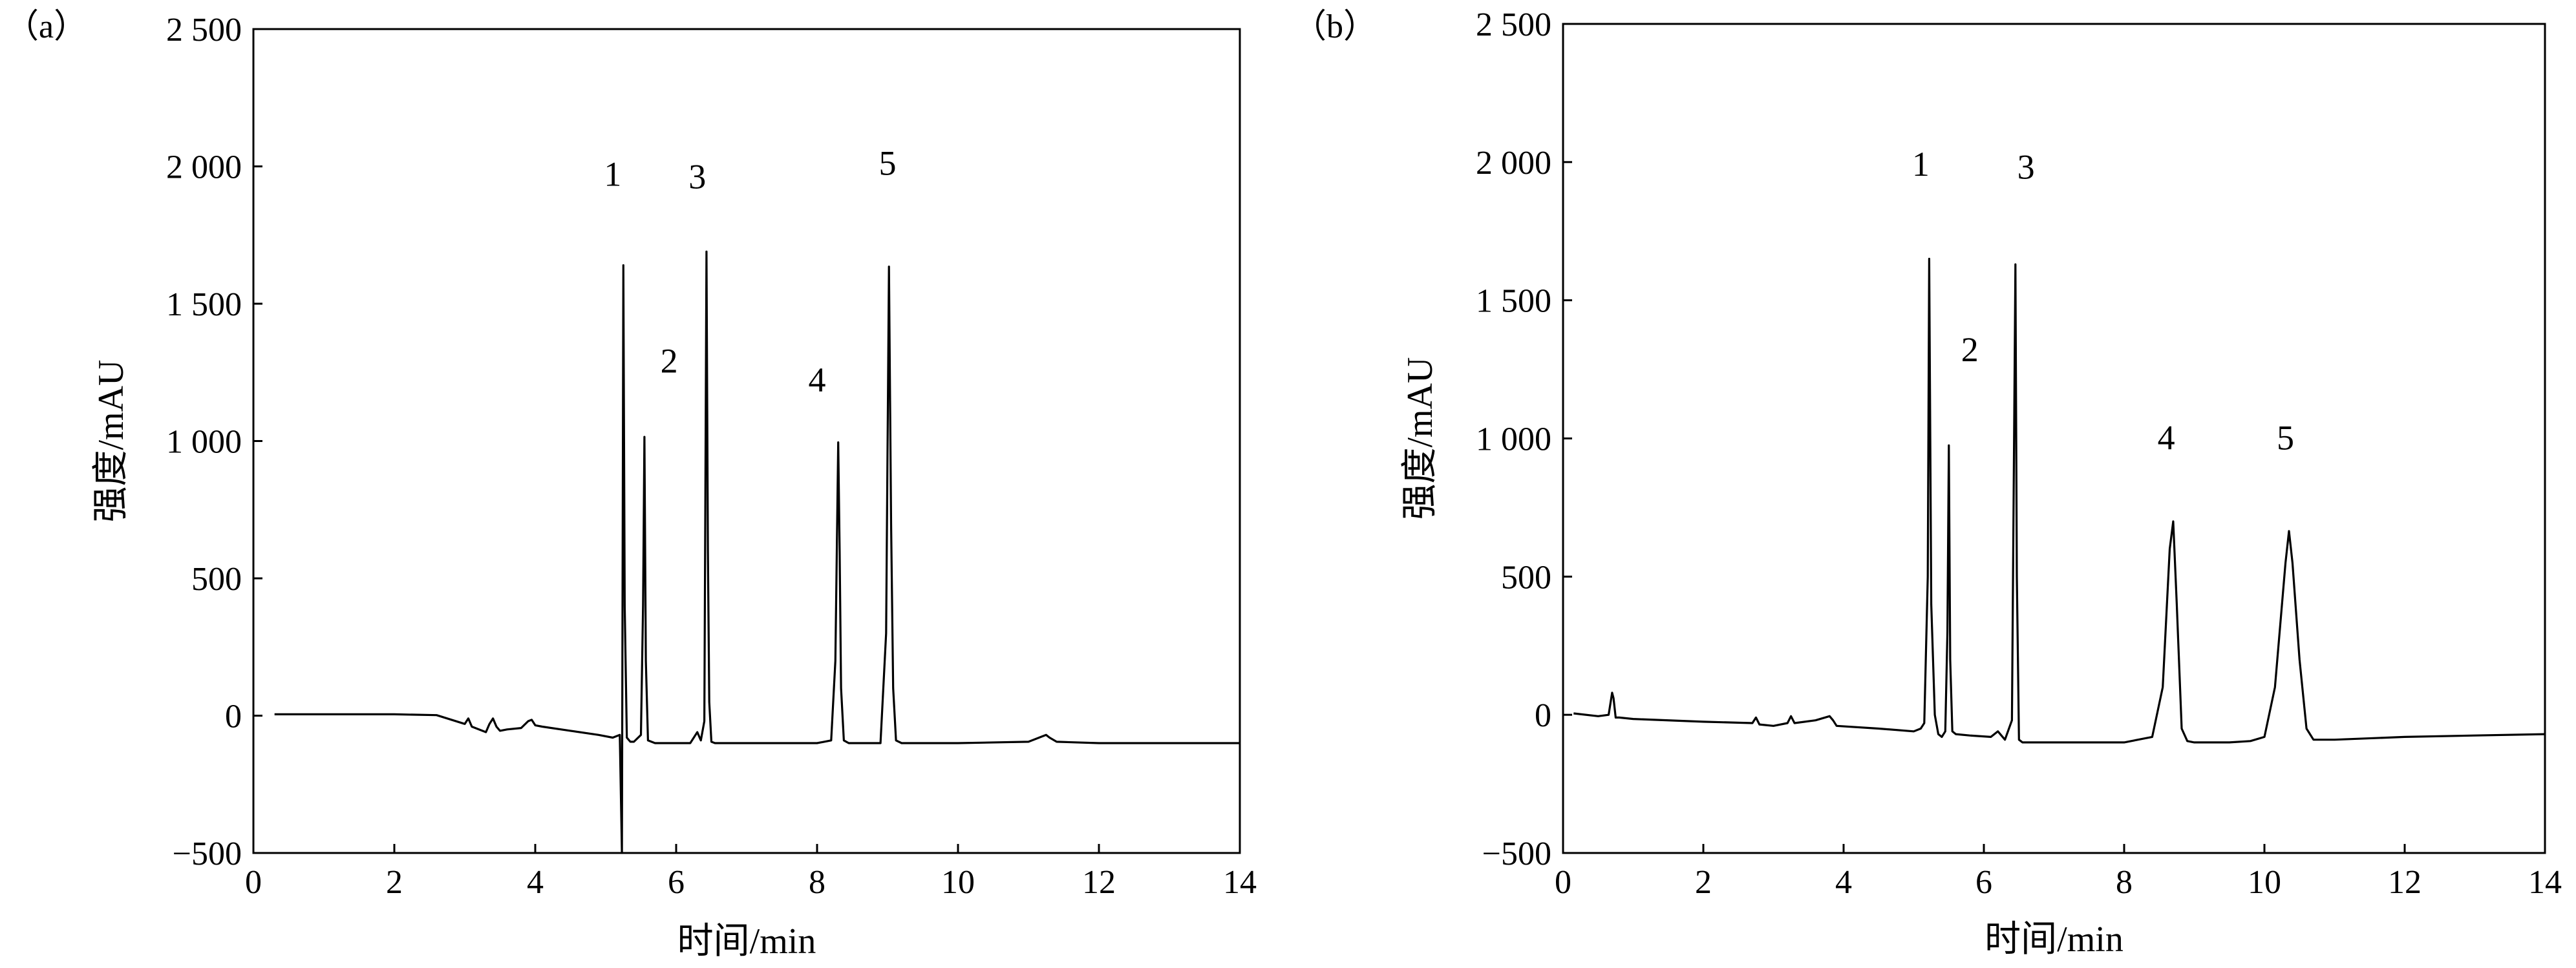  Describe the element at coordinates (1335, 26) in the screenshot. I see `panel-label: （b）` at that location.